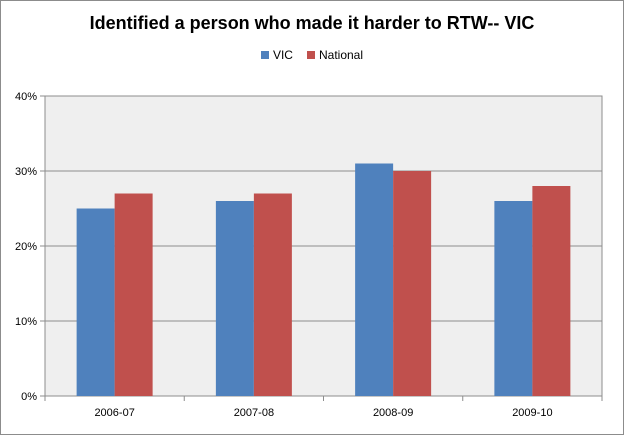  Describe the element at coordinates (26, 97) in the screenshot. I see `y-tick-label: 40%` at that location.